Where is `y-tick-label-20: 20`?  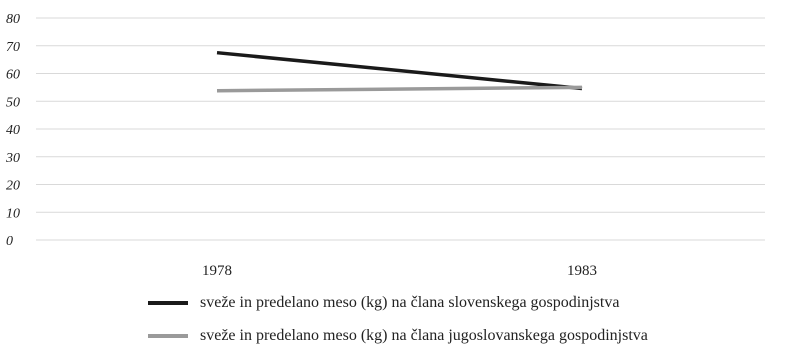 y-tick-label-20: 20 is located at coordinates (13, 186).